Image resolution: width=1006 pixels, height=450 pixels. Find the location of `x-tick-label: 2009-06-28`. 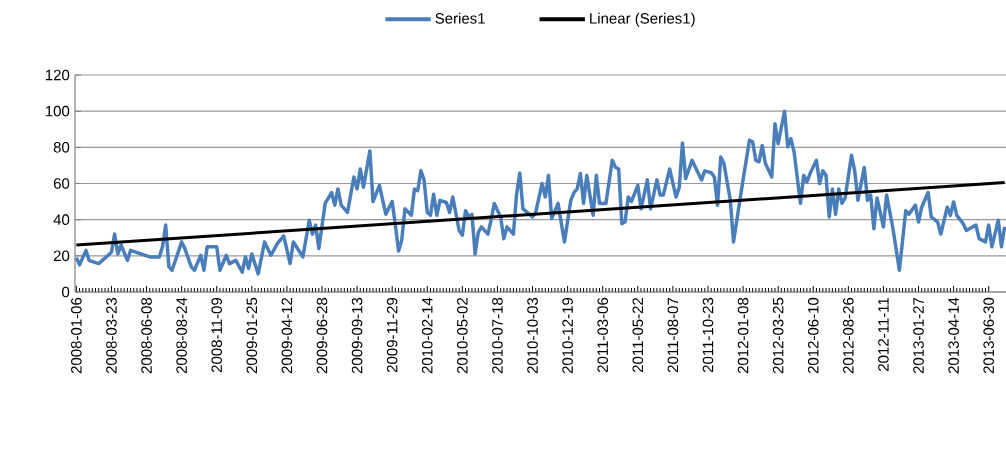

x-tick-label: 2009-06-28 is located at coordinates (322, 335).